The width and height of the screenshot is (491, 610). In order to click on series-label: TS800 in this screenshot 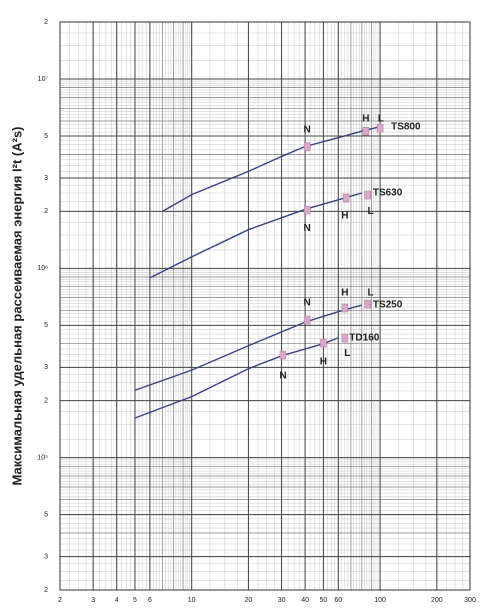, I will do `click(406, 126)`.